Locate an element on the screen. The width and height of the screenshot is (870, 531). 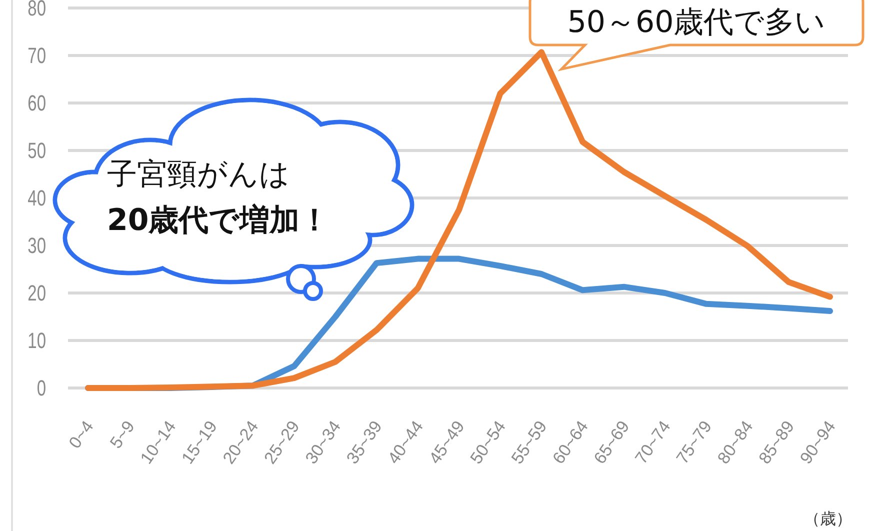
annotation: 50～60歳代で多い is located at coordinates (696, 22).